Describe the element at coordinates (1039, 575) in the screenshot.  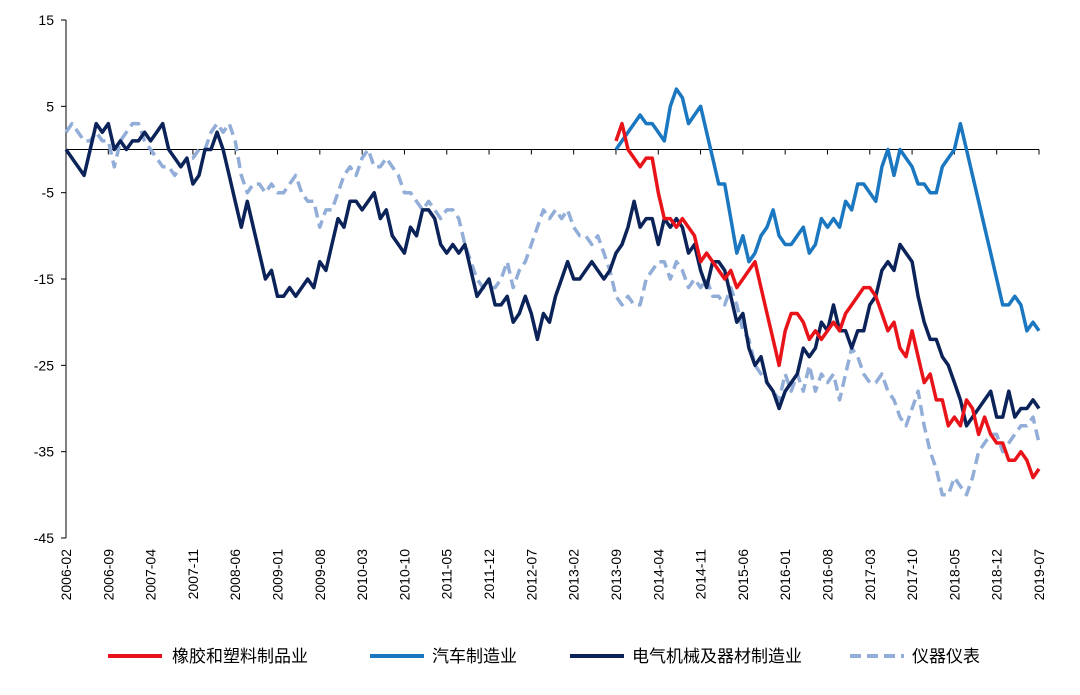
I see `x-tick-label: 2019-07` at that location.